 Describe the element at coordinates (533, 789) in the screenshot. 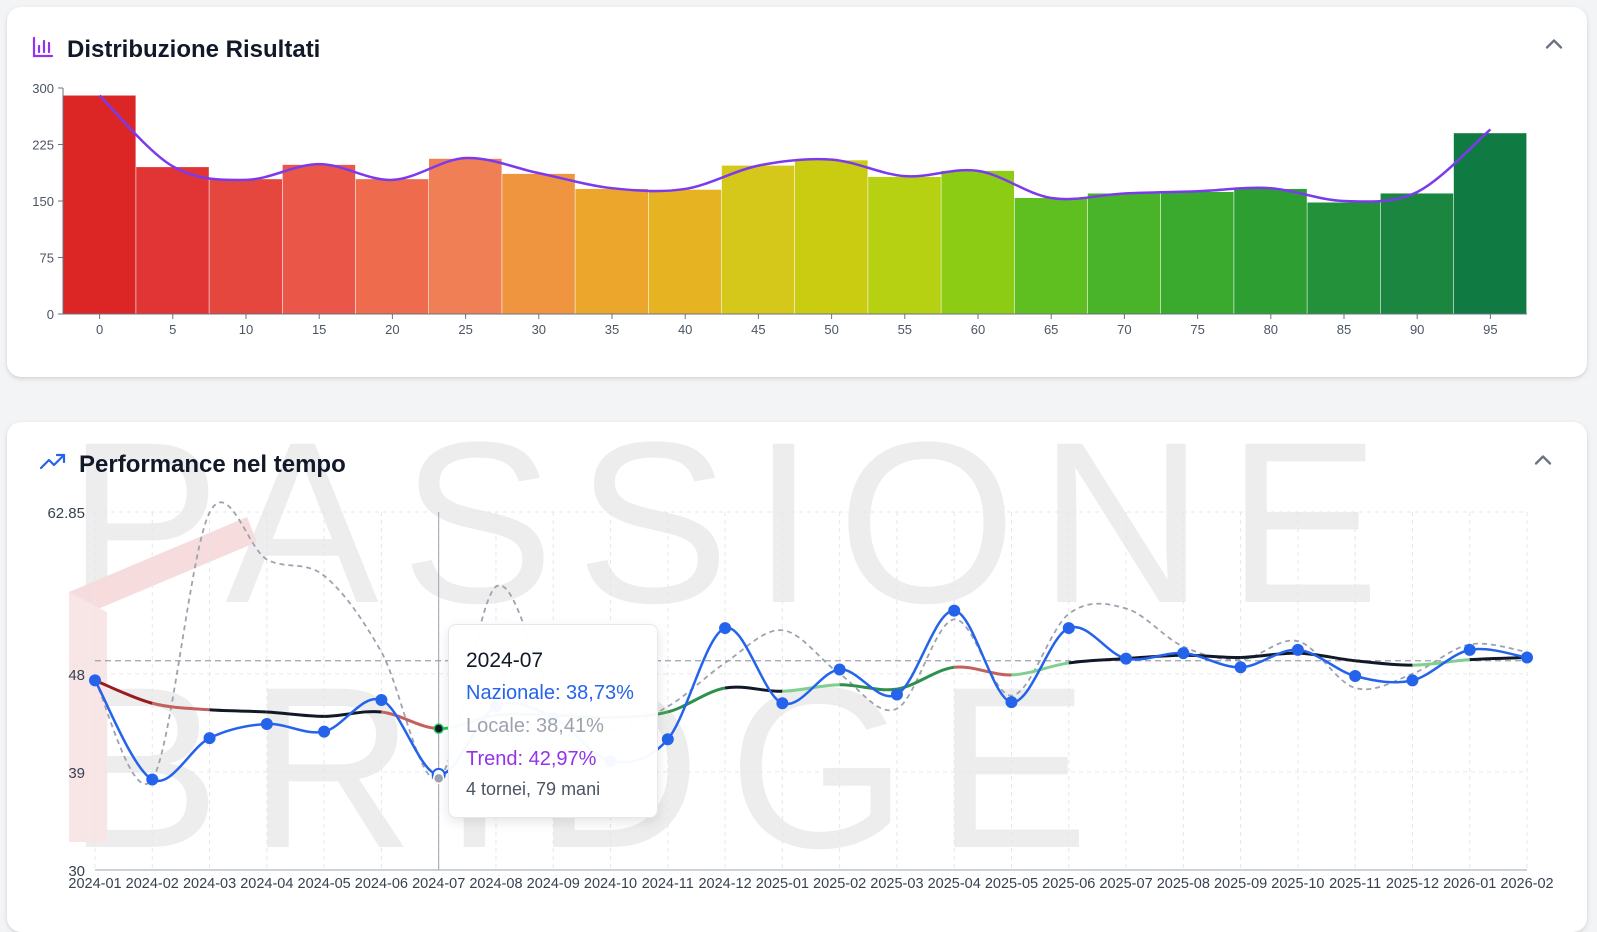

I see `tooltip-info: 4 tornei, 79 mani` at that location.